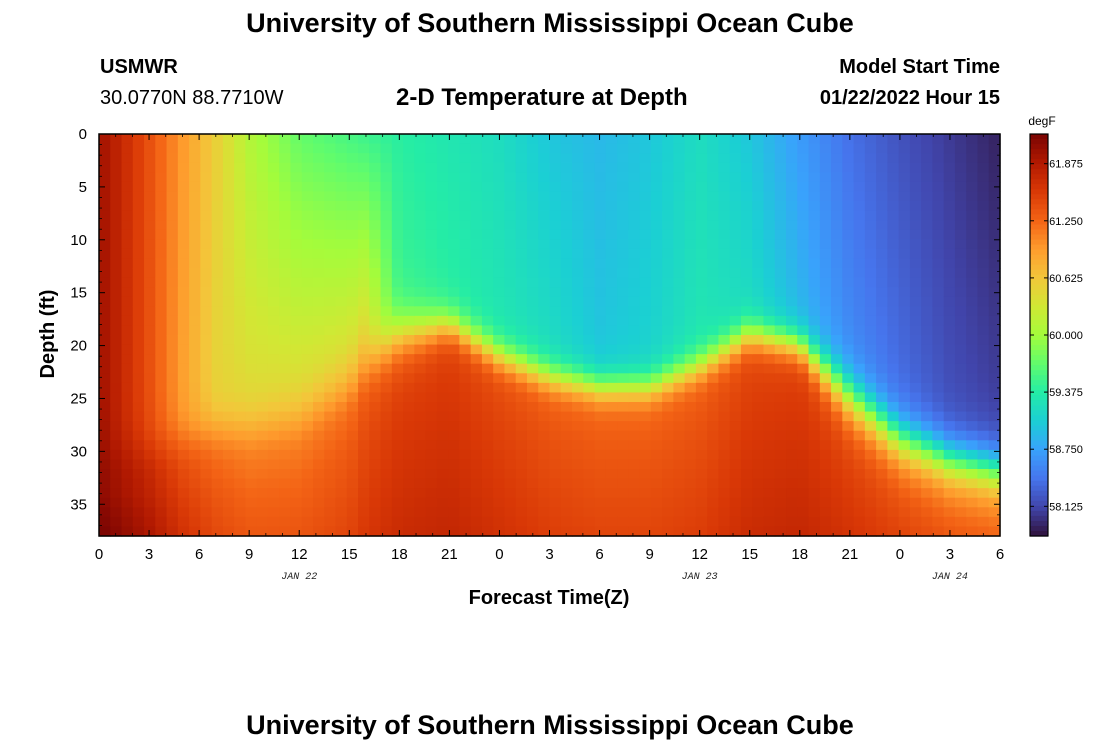 This screenshot has height=750, width=1100. What do you see at coordinates (1066, 507) in the screenshot?
I see `colorbar-tick-label: 58.125` at bounding box center [1066, 507].